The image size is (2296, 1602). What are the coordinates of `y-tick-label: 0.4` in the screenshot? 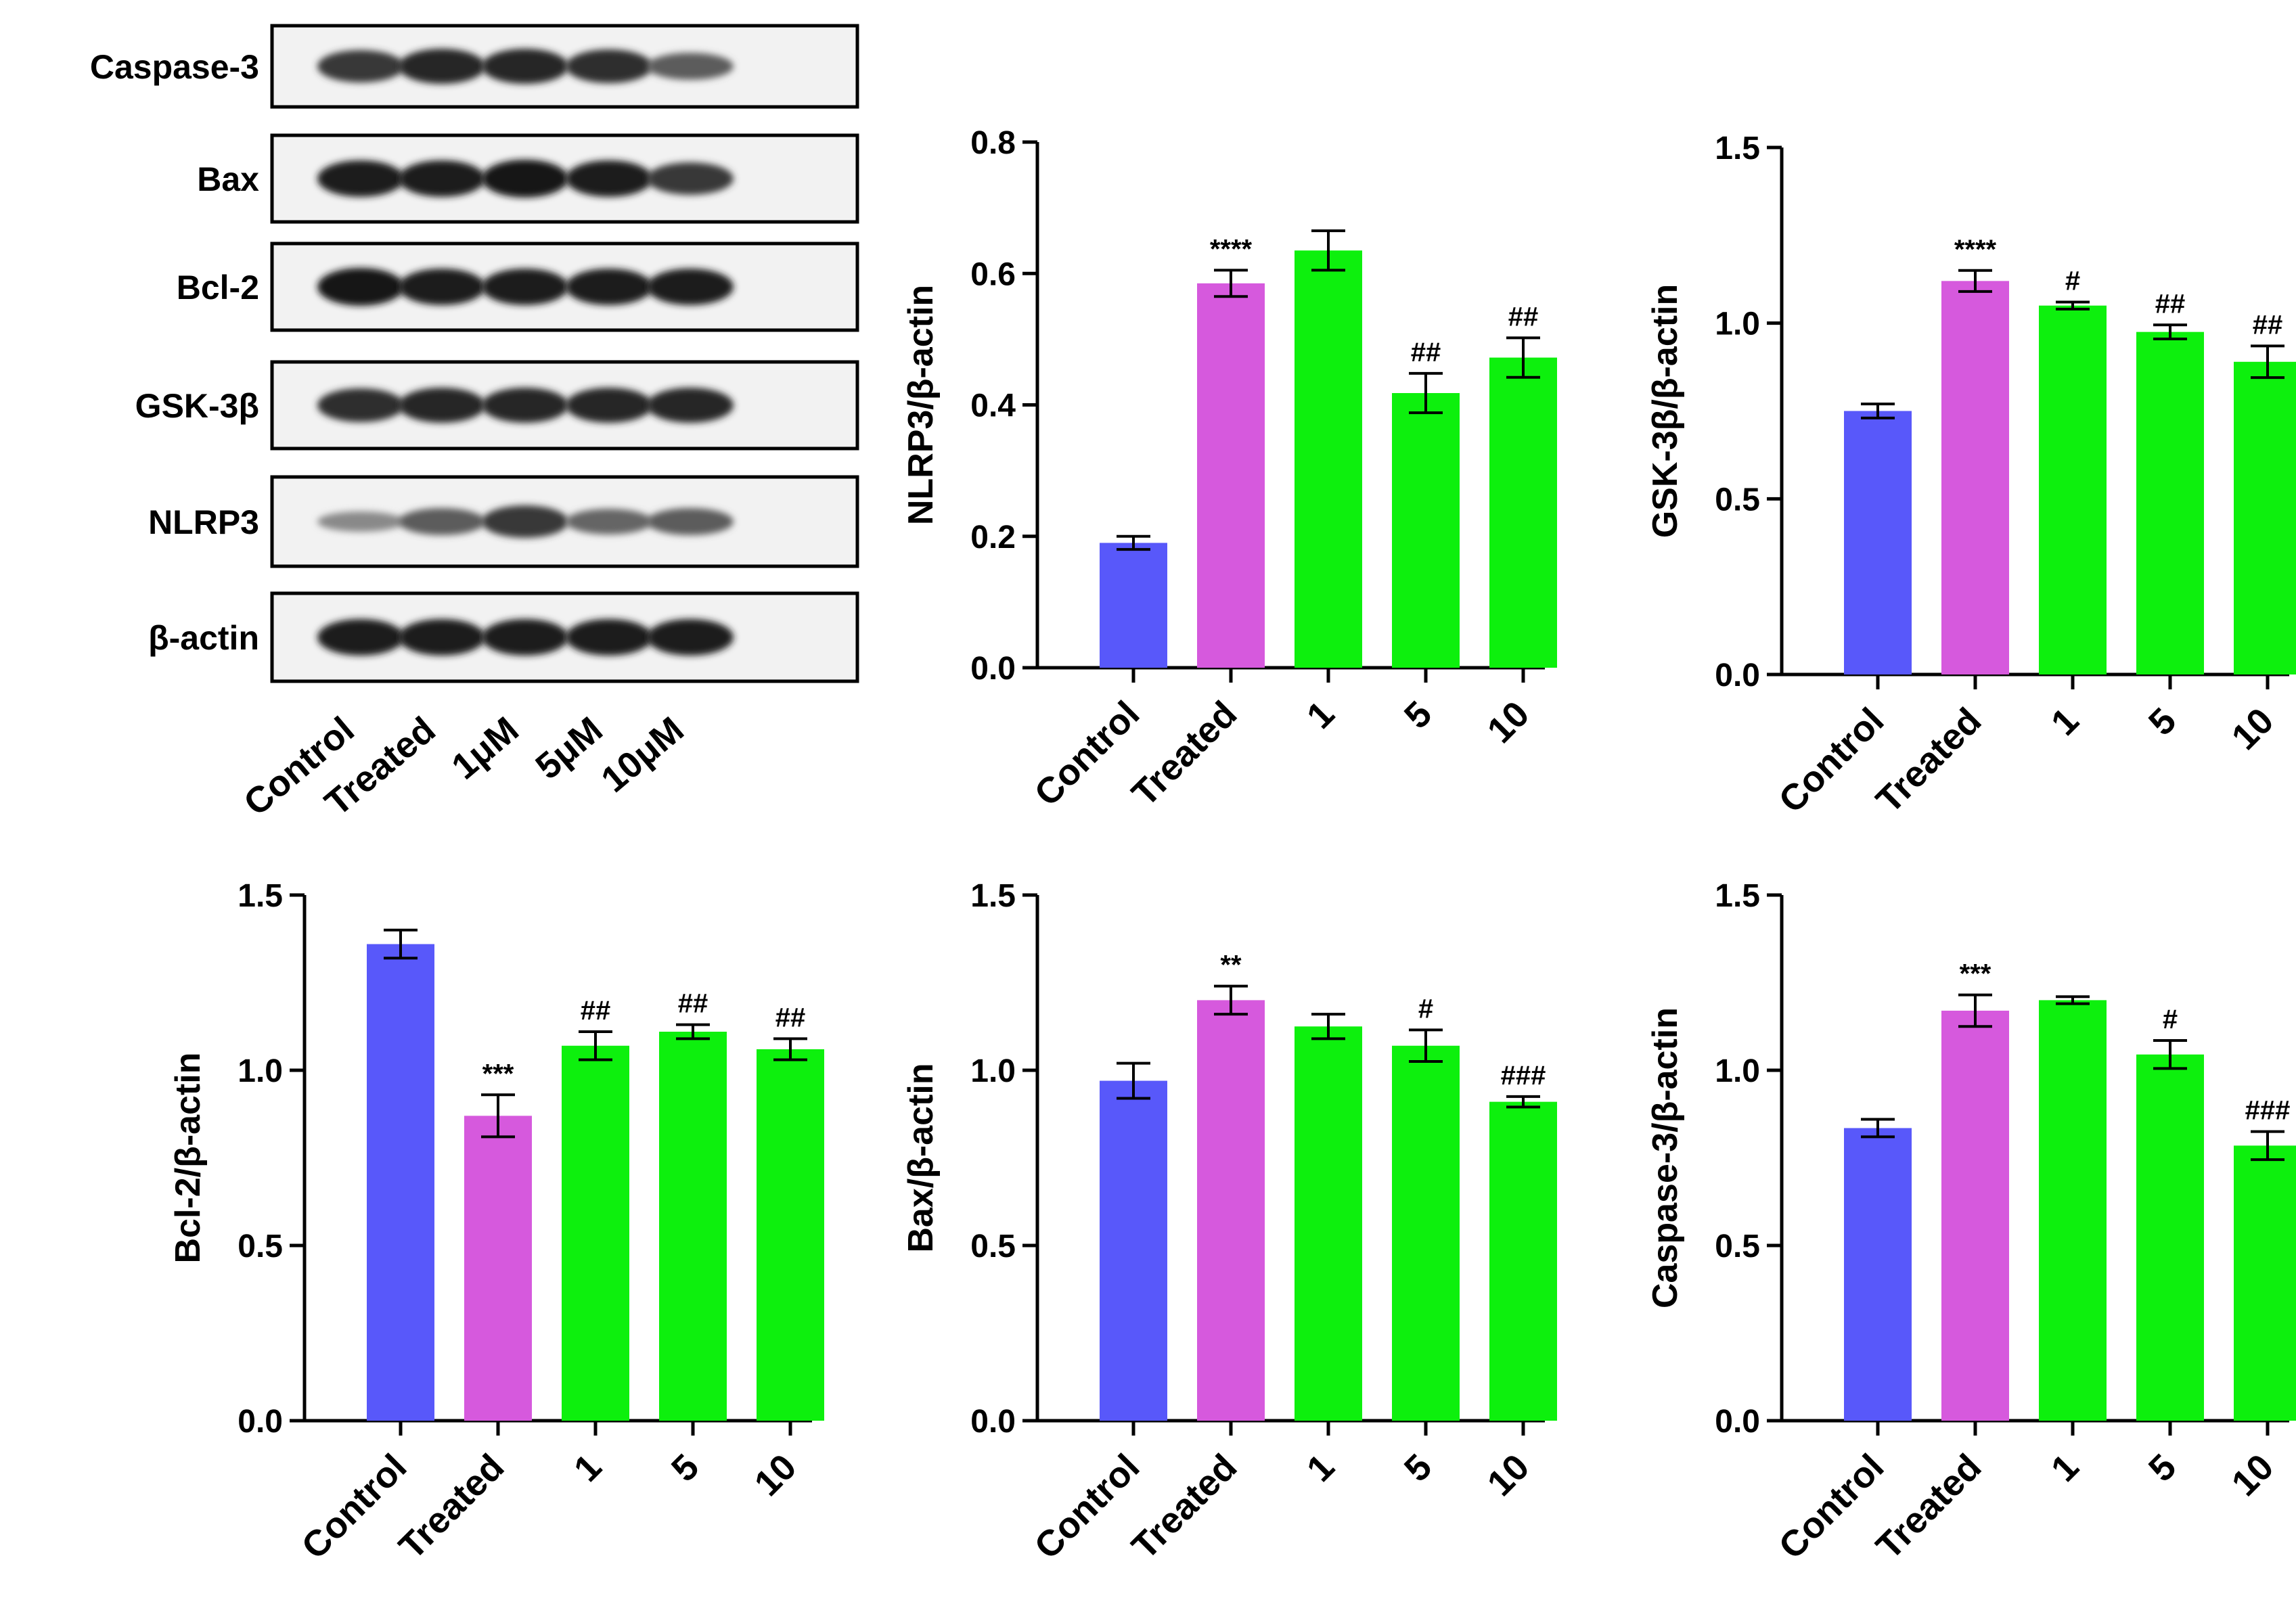 It's located at (993, 406).